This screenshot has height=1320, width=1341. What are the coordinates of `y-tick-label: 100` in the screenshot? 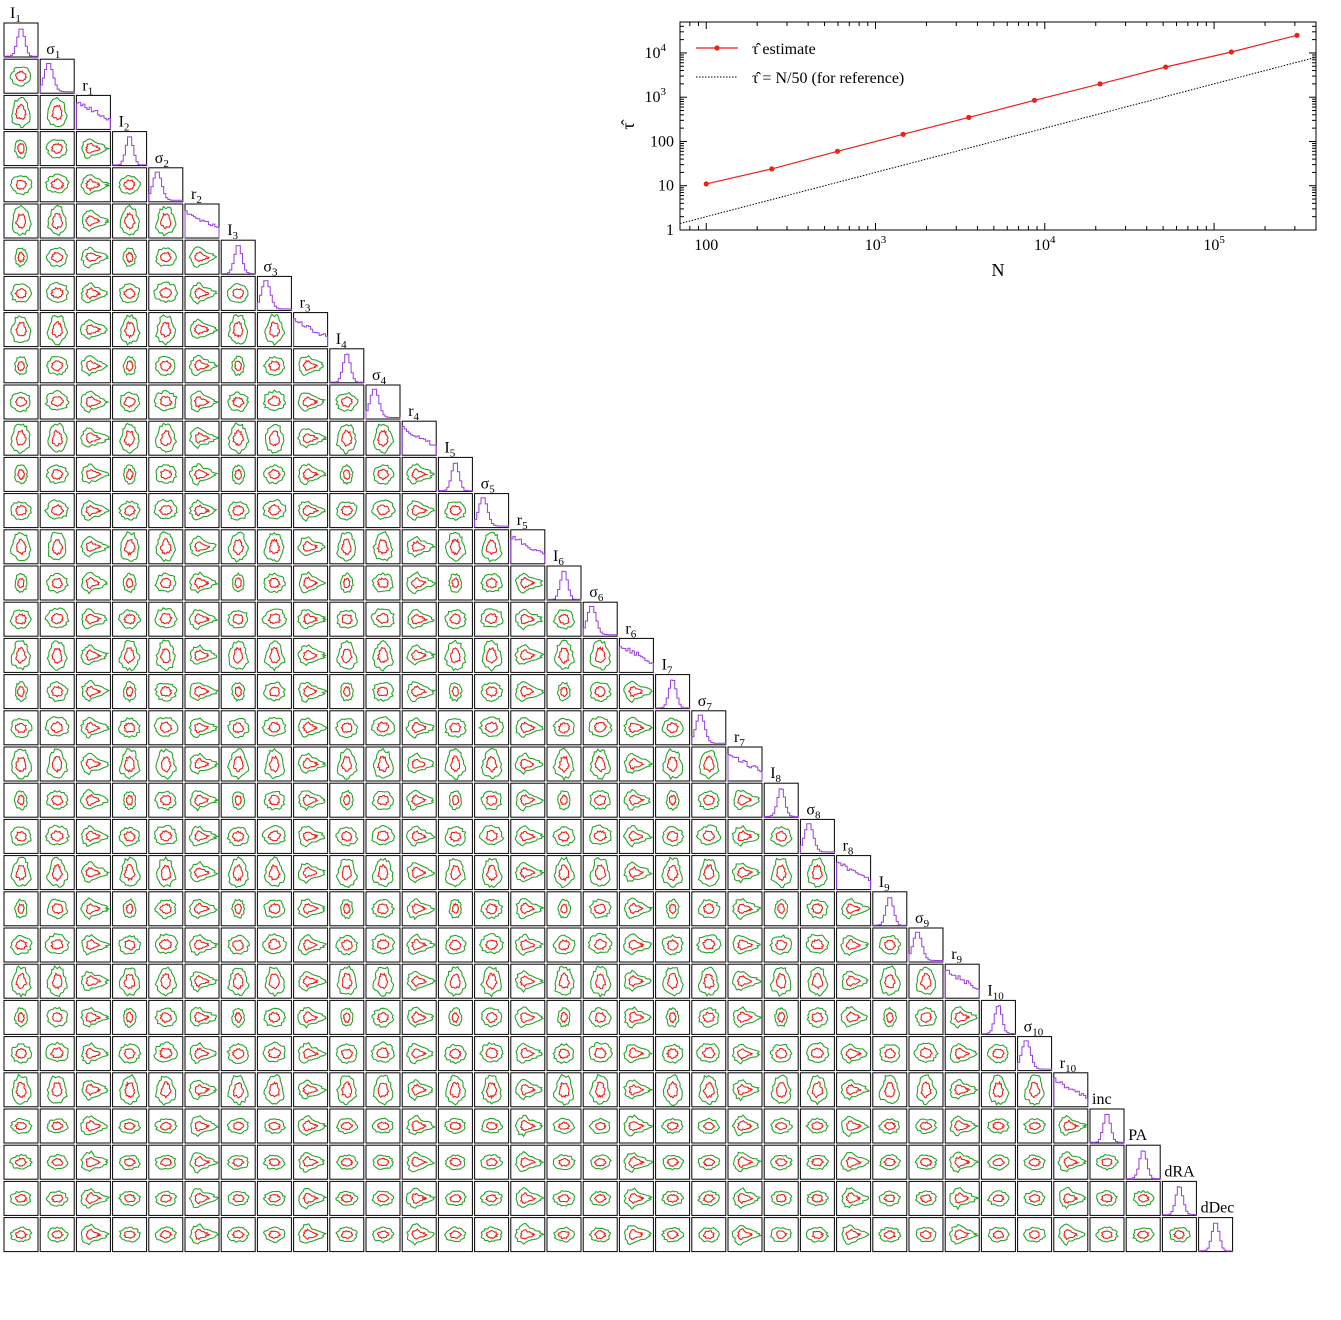 It's located at (662, 141).